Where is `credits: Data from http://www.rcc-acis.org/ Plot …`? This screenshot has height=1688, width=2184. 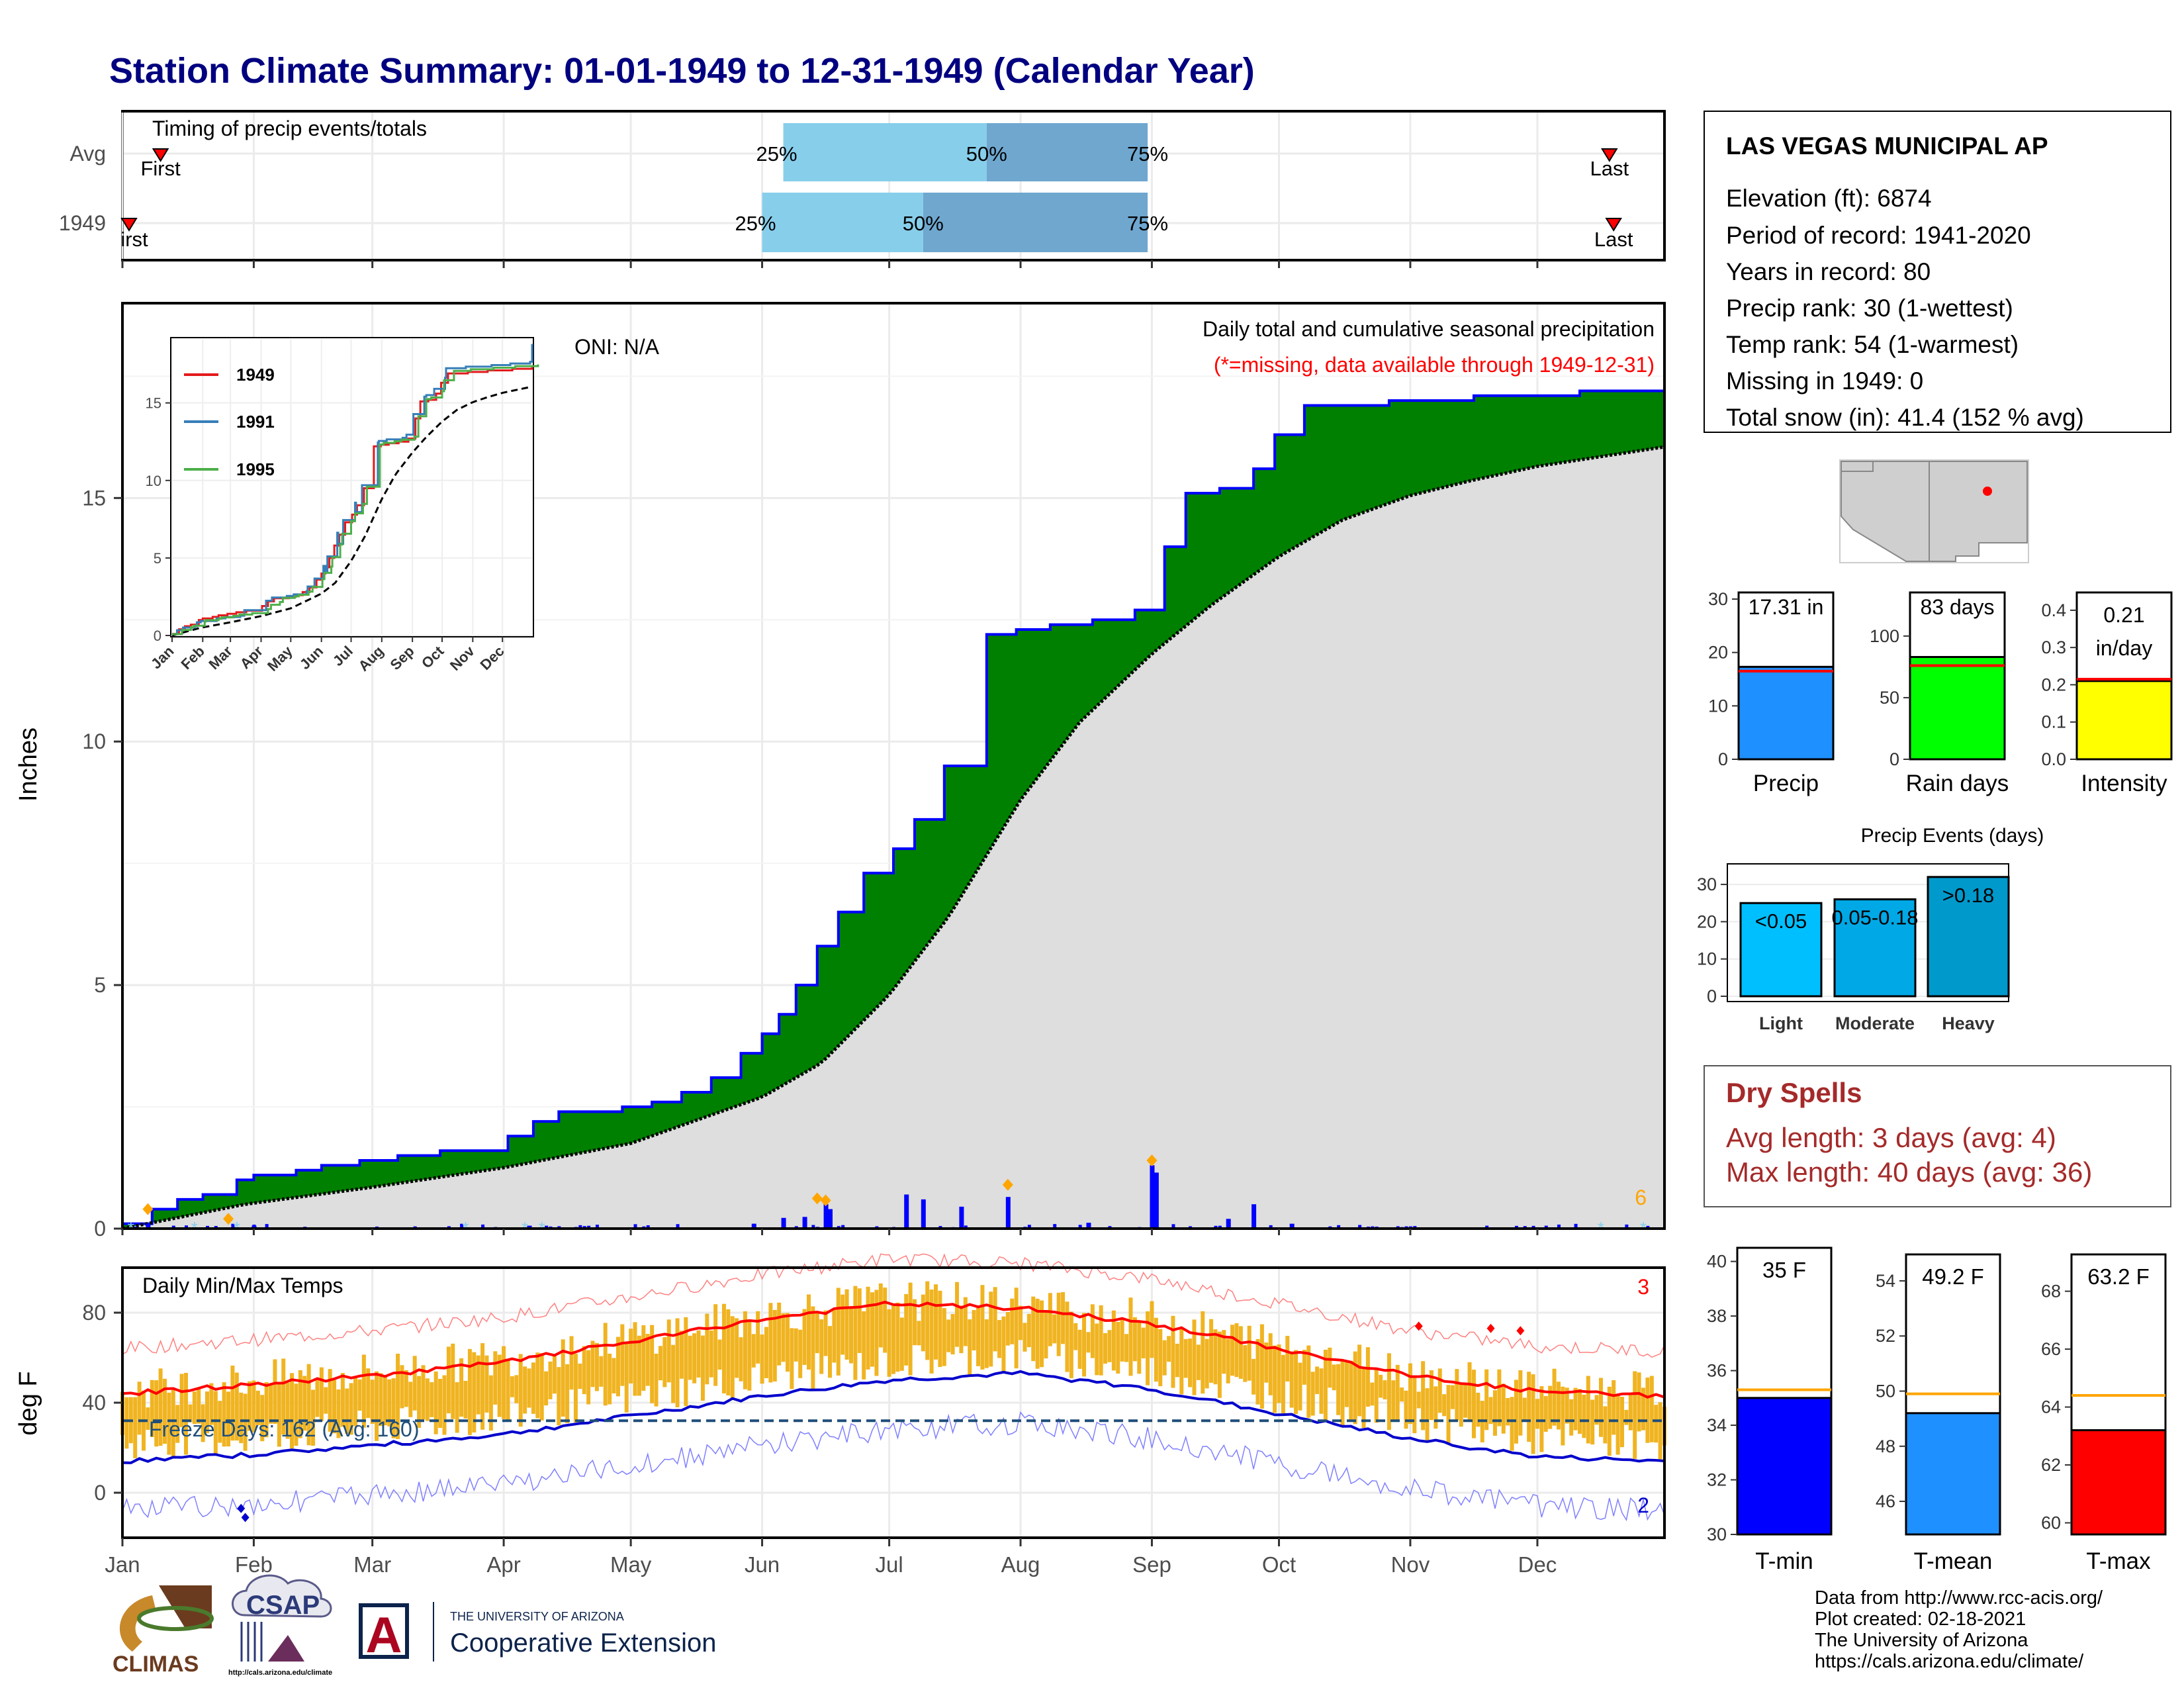
credits: Data from http://www.rcc-acis.org/ Plot … is located at coordinates (1959, 1629).